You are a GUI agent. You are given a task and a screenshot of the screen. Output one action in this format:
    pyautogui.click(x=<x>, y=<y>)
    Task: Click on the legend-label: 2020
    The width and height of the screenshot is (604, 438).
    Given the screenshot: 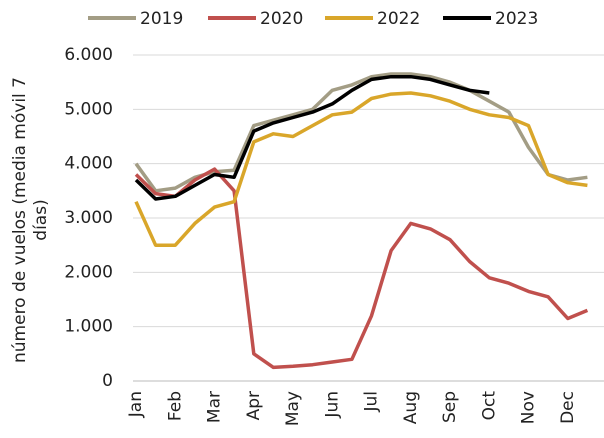 What is the action you would take?
    pyautogui.click(x=281, y=19)
    